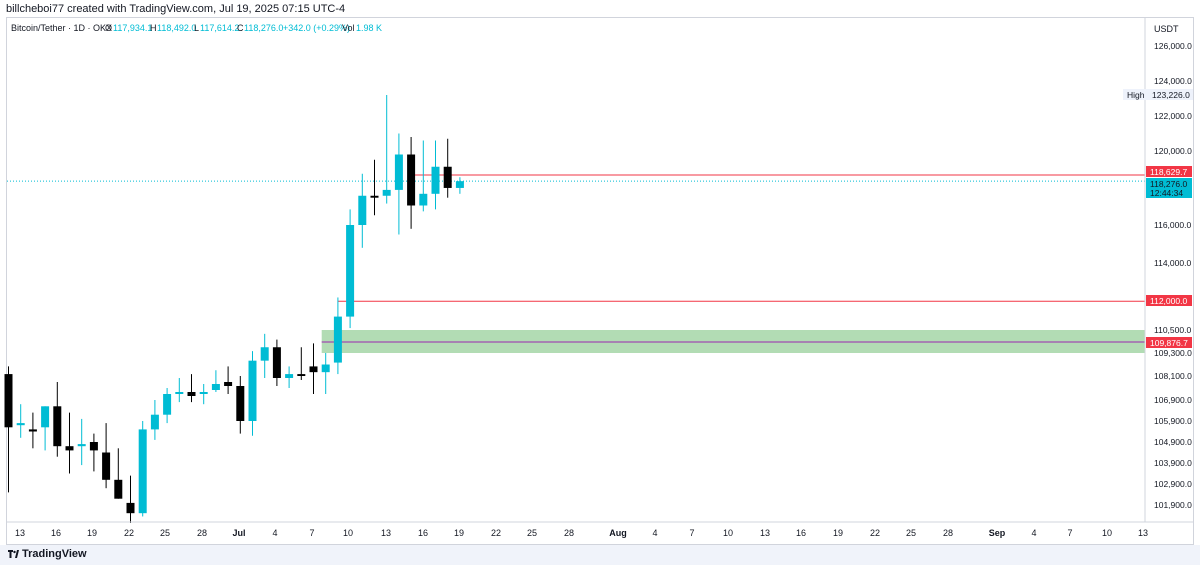 This screenshot has height=565, width=1200. What do you see at coordinates (176, 28) in the screenshot?
I see `legend-h-value: 118,492.0` at bounding box center [176, 28].